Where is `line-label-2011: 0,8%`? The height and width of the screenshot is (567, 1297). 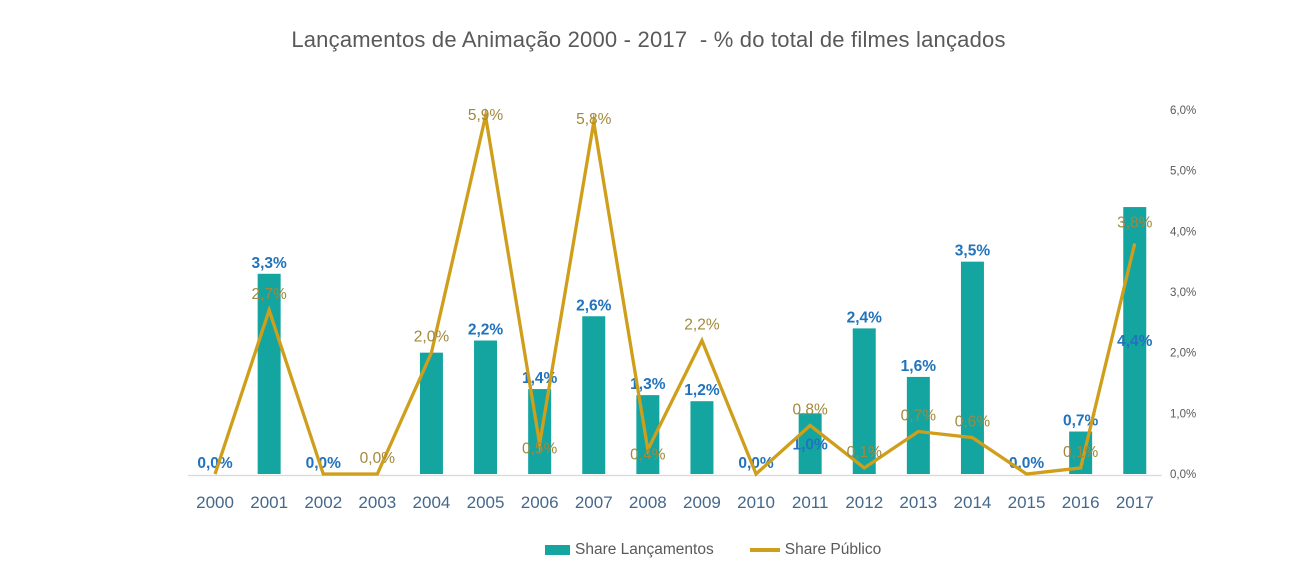 line-label-2011: 0,8% is located at coordinates (810, 409).